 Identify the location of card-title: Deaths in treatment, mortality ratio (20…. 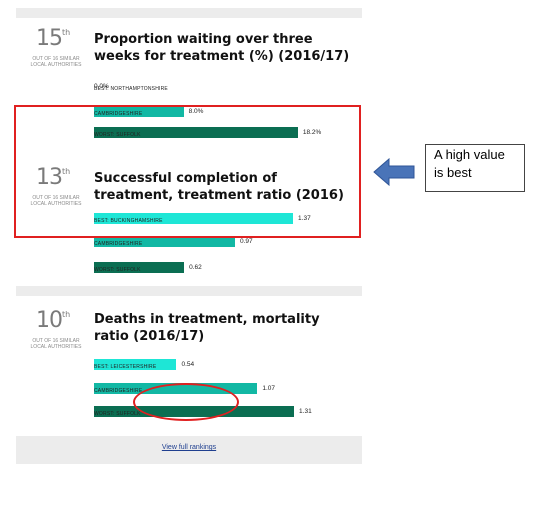
(207, 328).